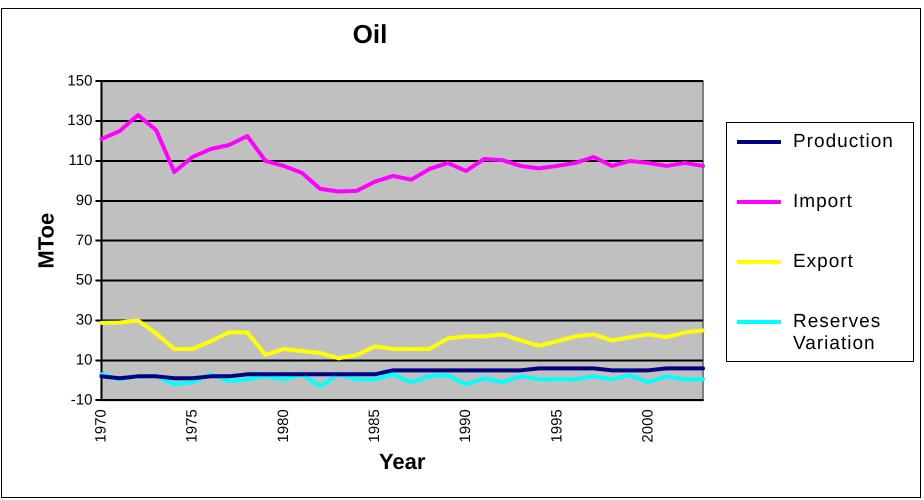 The image size is (924, 500). I want to click on x-tick-label: 1985, so click(375, 426).